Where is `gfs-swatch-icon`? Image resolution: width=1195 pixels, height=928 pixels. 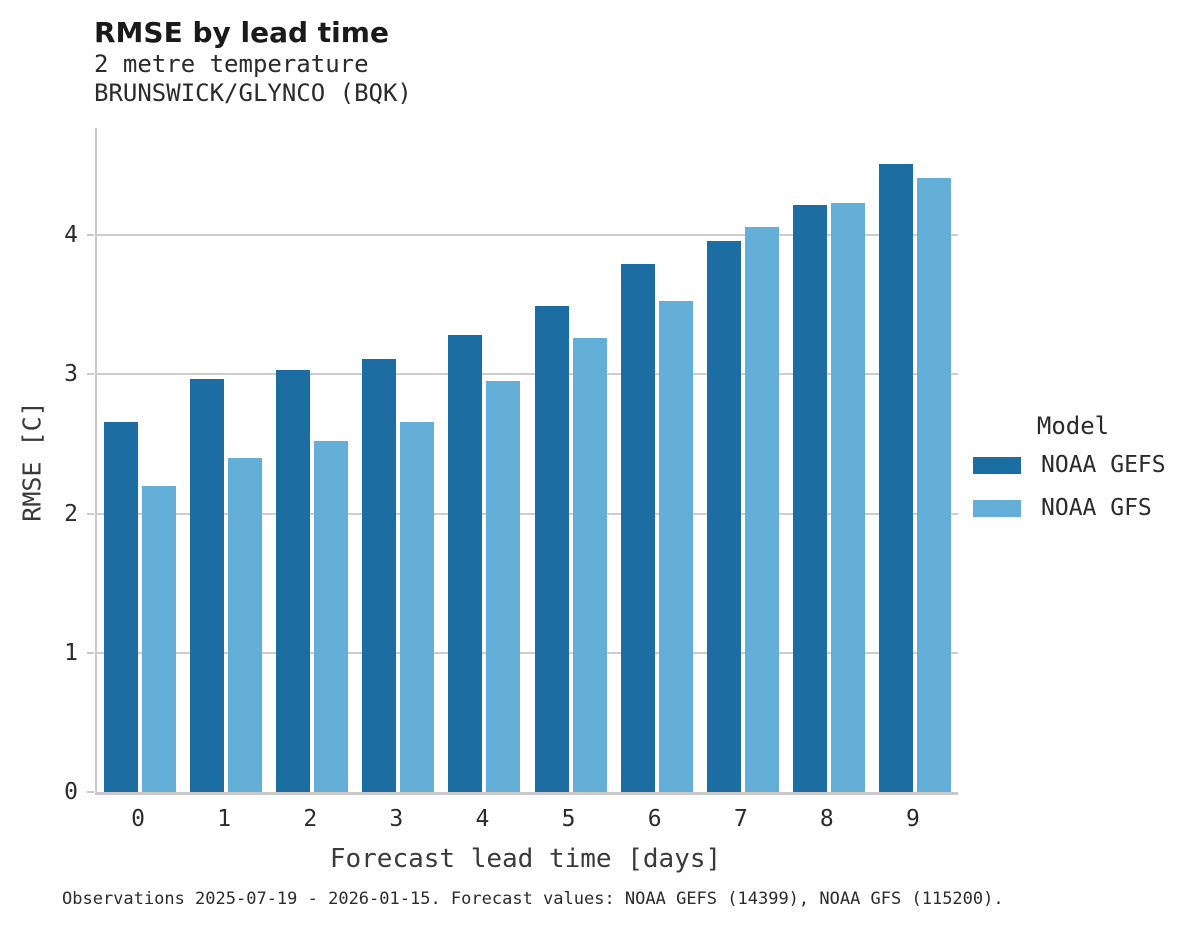 gfs-swatch-icon is located at coordinates (997, 508).